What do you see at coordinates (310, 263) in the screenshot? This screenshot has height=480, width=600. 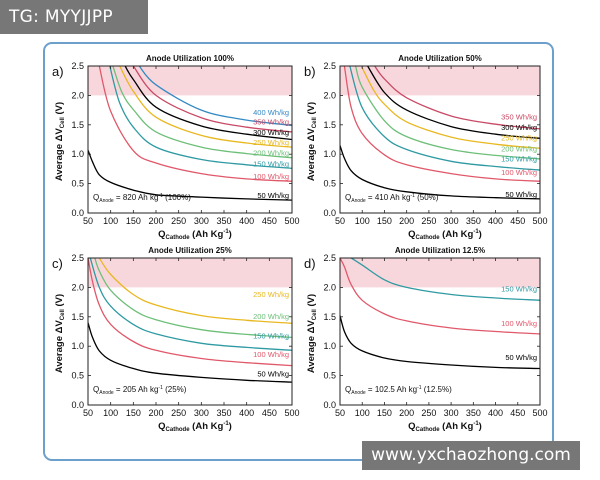 I see `panel-letter: d)` at bounding box center [310, 263].